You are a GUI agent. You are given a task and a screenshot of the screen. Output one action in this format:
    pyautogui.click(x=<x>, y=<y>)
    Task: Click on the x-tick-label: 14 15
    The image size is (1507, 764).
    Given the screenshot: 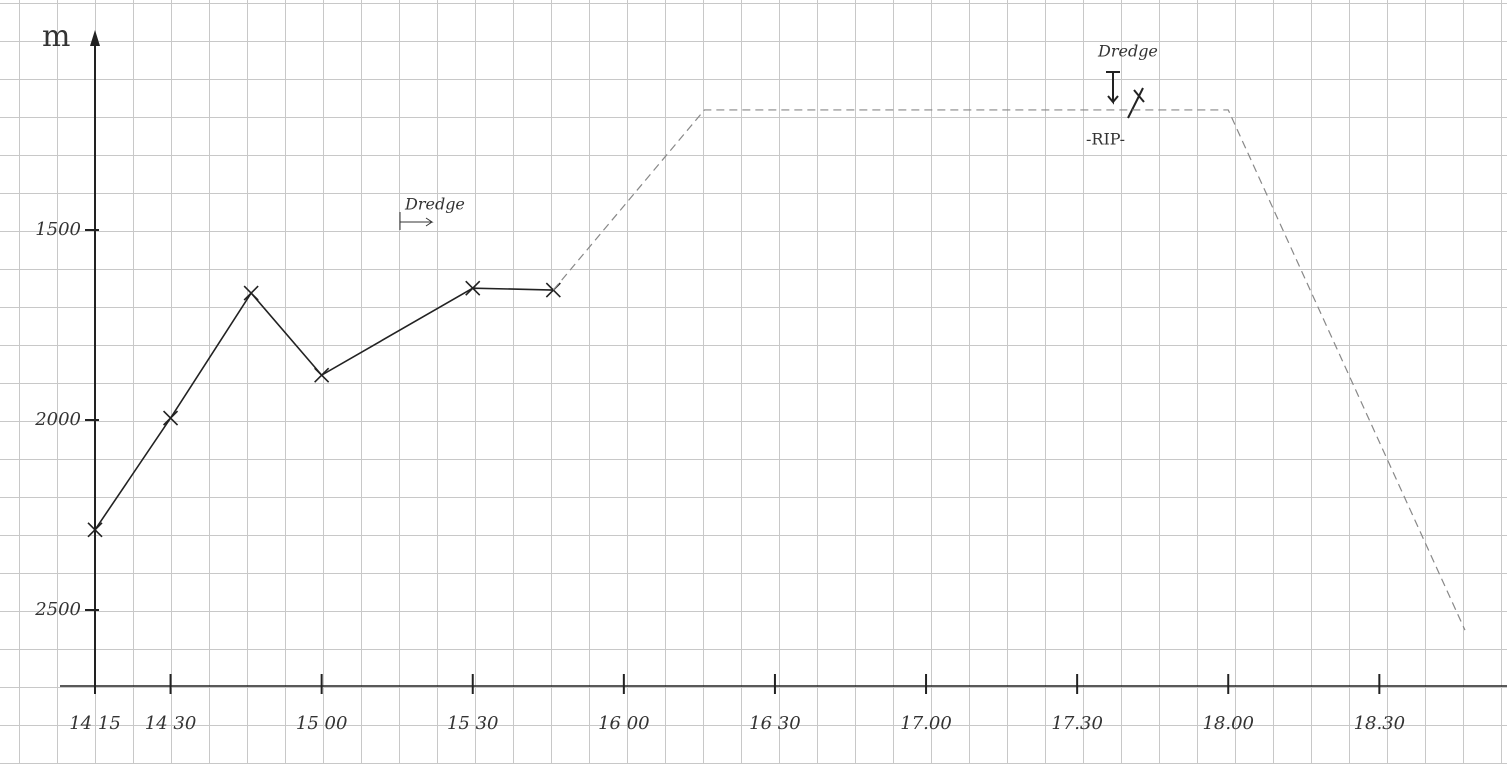 What is the action you would take?
    pyautogui.click(x=95, y=723)
    